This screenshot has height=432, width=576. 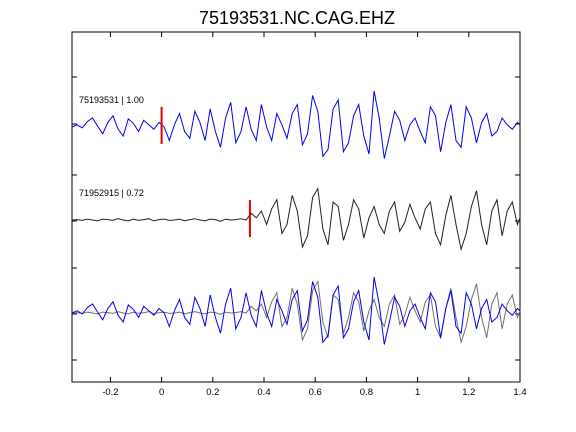 What do you see at coordinates (315, 392) in the screenshot?
I see `x-tick-label: 0.6` at bounding box center [315, 392].